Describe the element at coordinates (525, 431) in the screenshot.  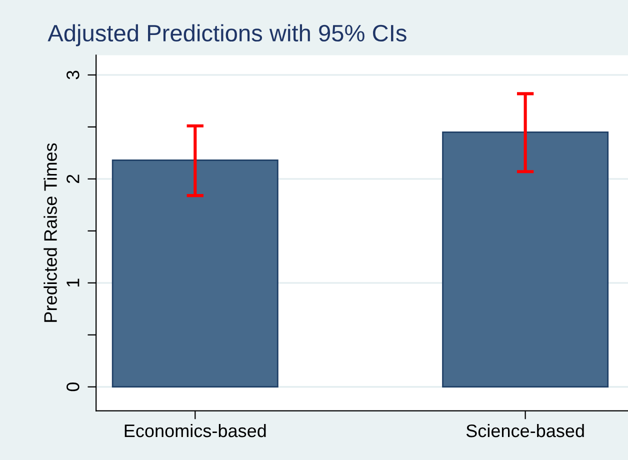
I see `x-tick-label: Science-based` at that location.